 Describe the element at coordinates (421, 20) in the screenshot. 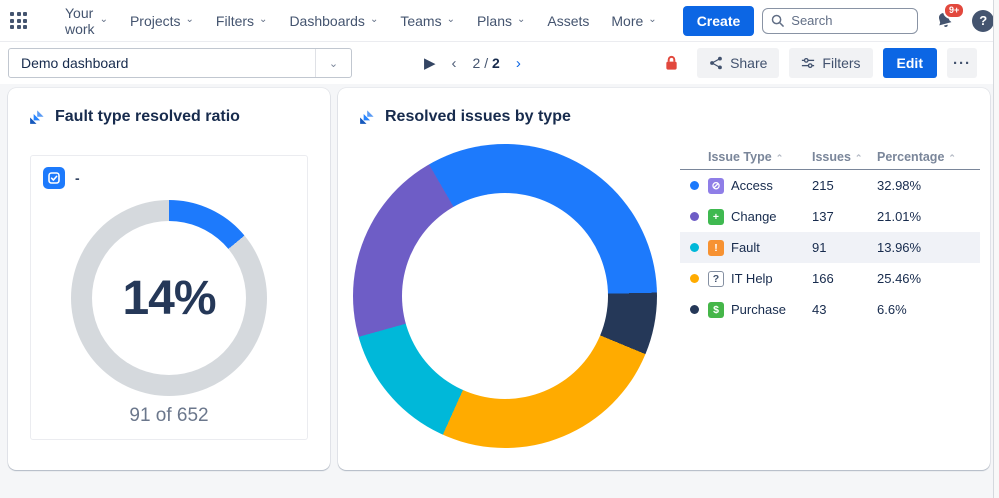

I see `nav-item-label: Teams` at that location.